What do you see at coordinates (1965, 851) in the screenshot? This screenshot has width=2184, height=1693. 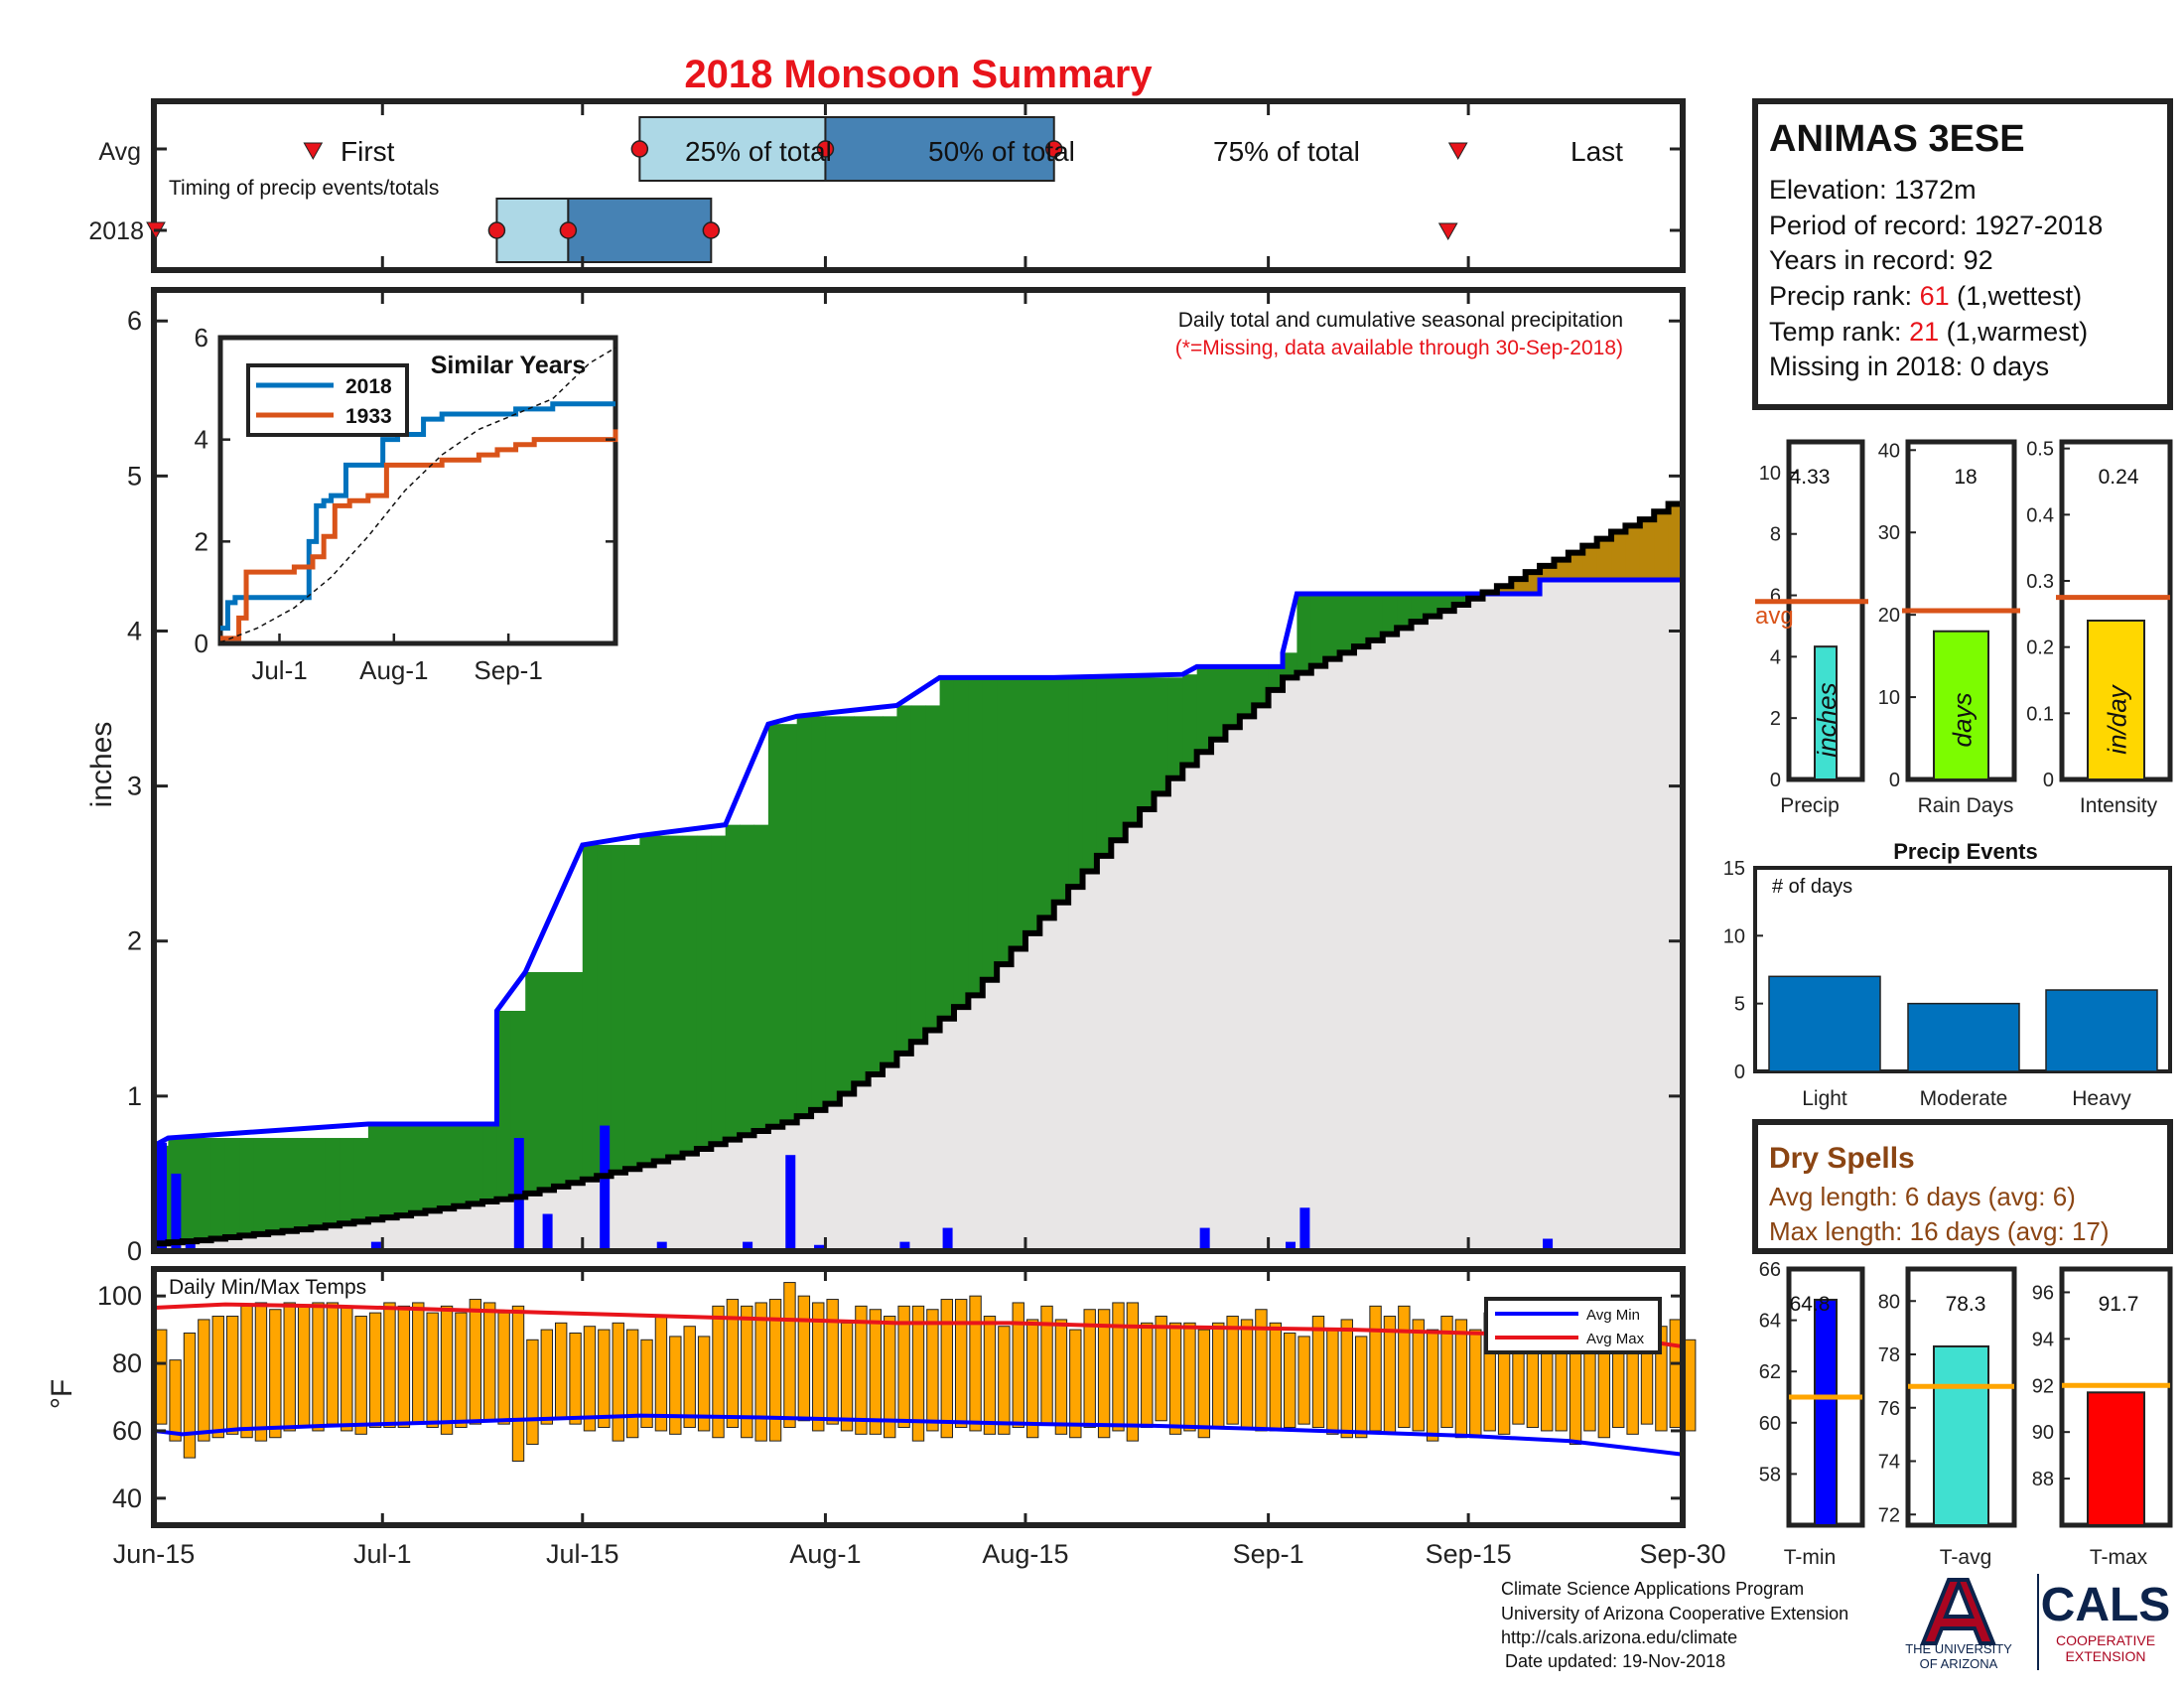 I see `events-title: Precip Events` at bounding box center [1965, 851].